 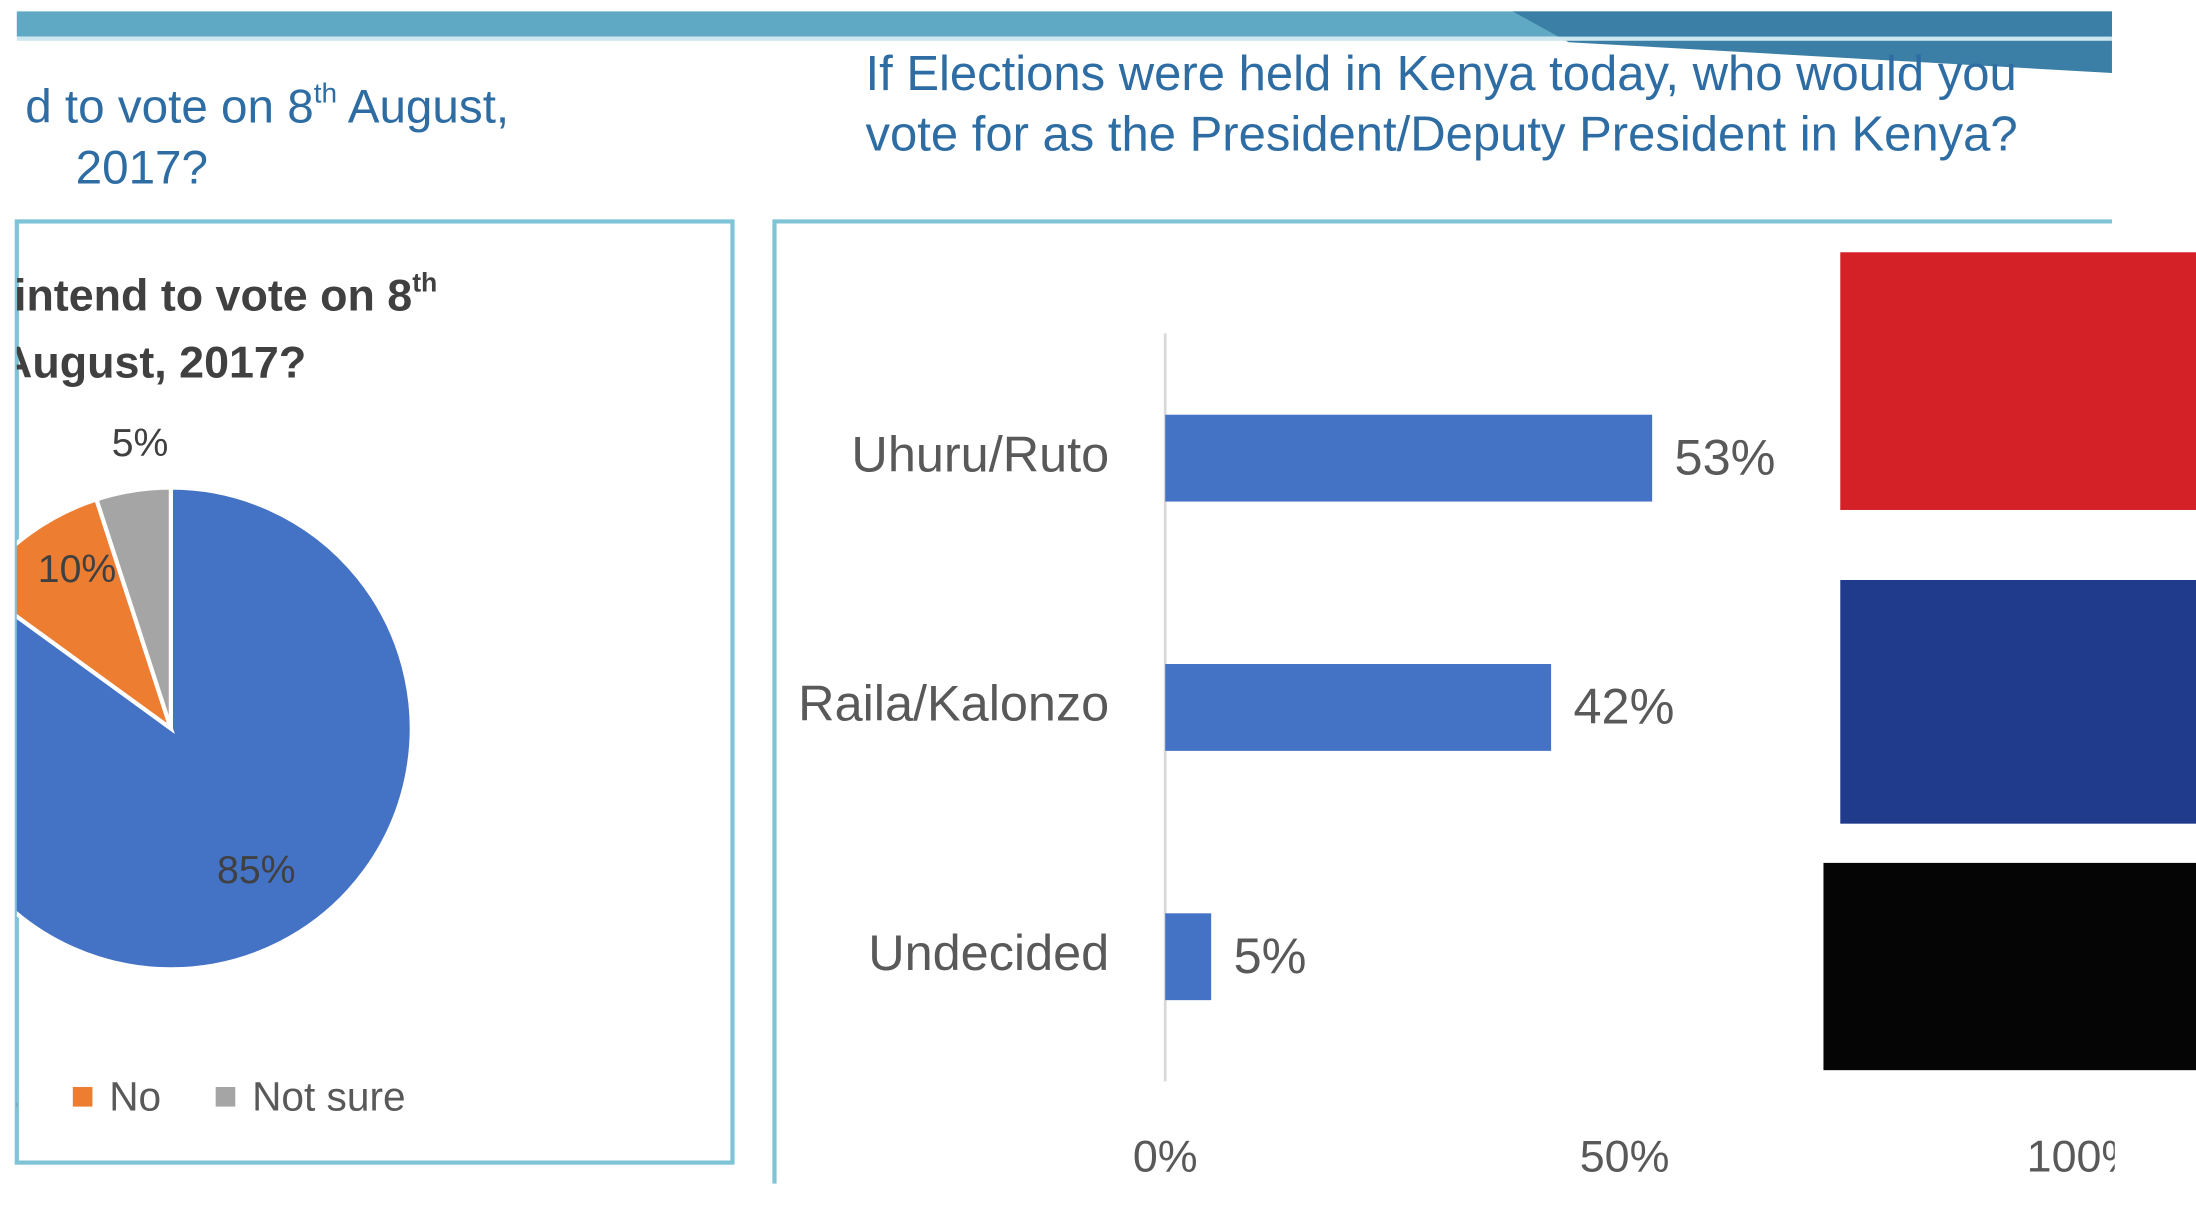 What do you see at coordinates (256, 870) in the screenshot?
I see `data-label: 85%` at bounding box center [256, 870].